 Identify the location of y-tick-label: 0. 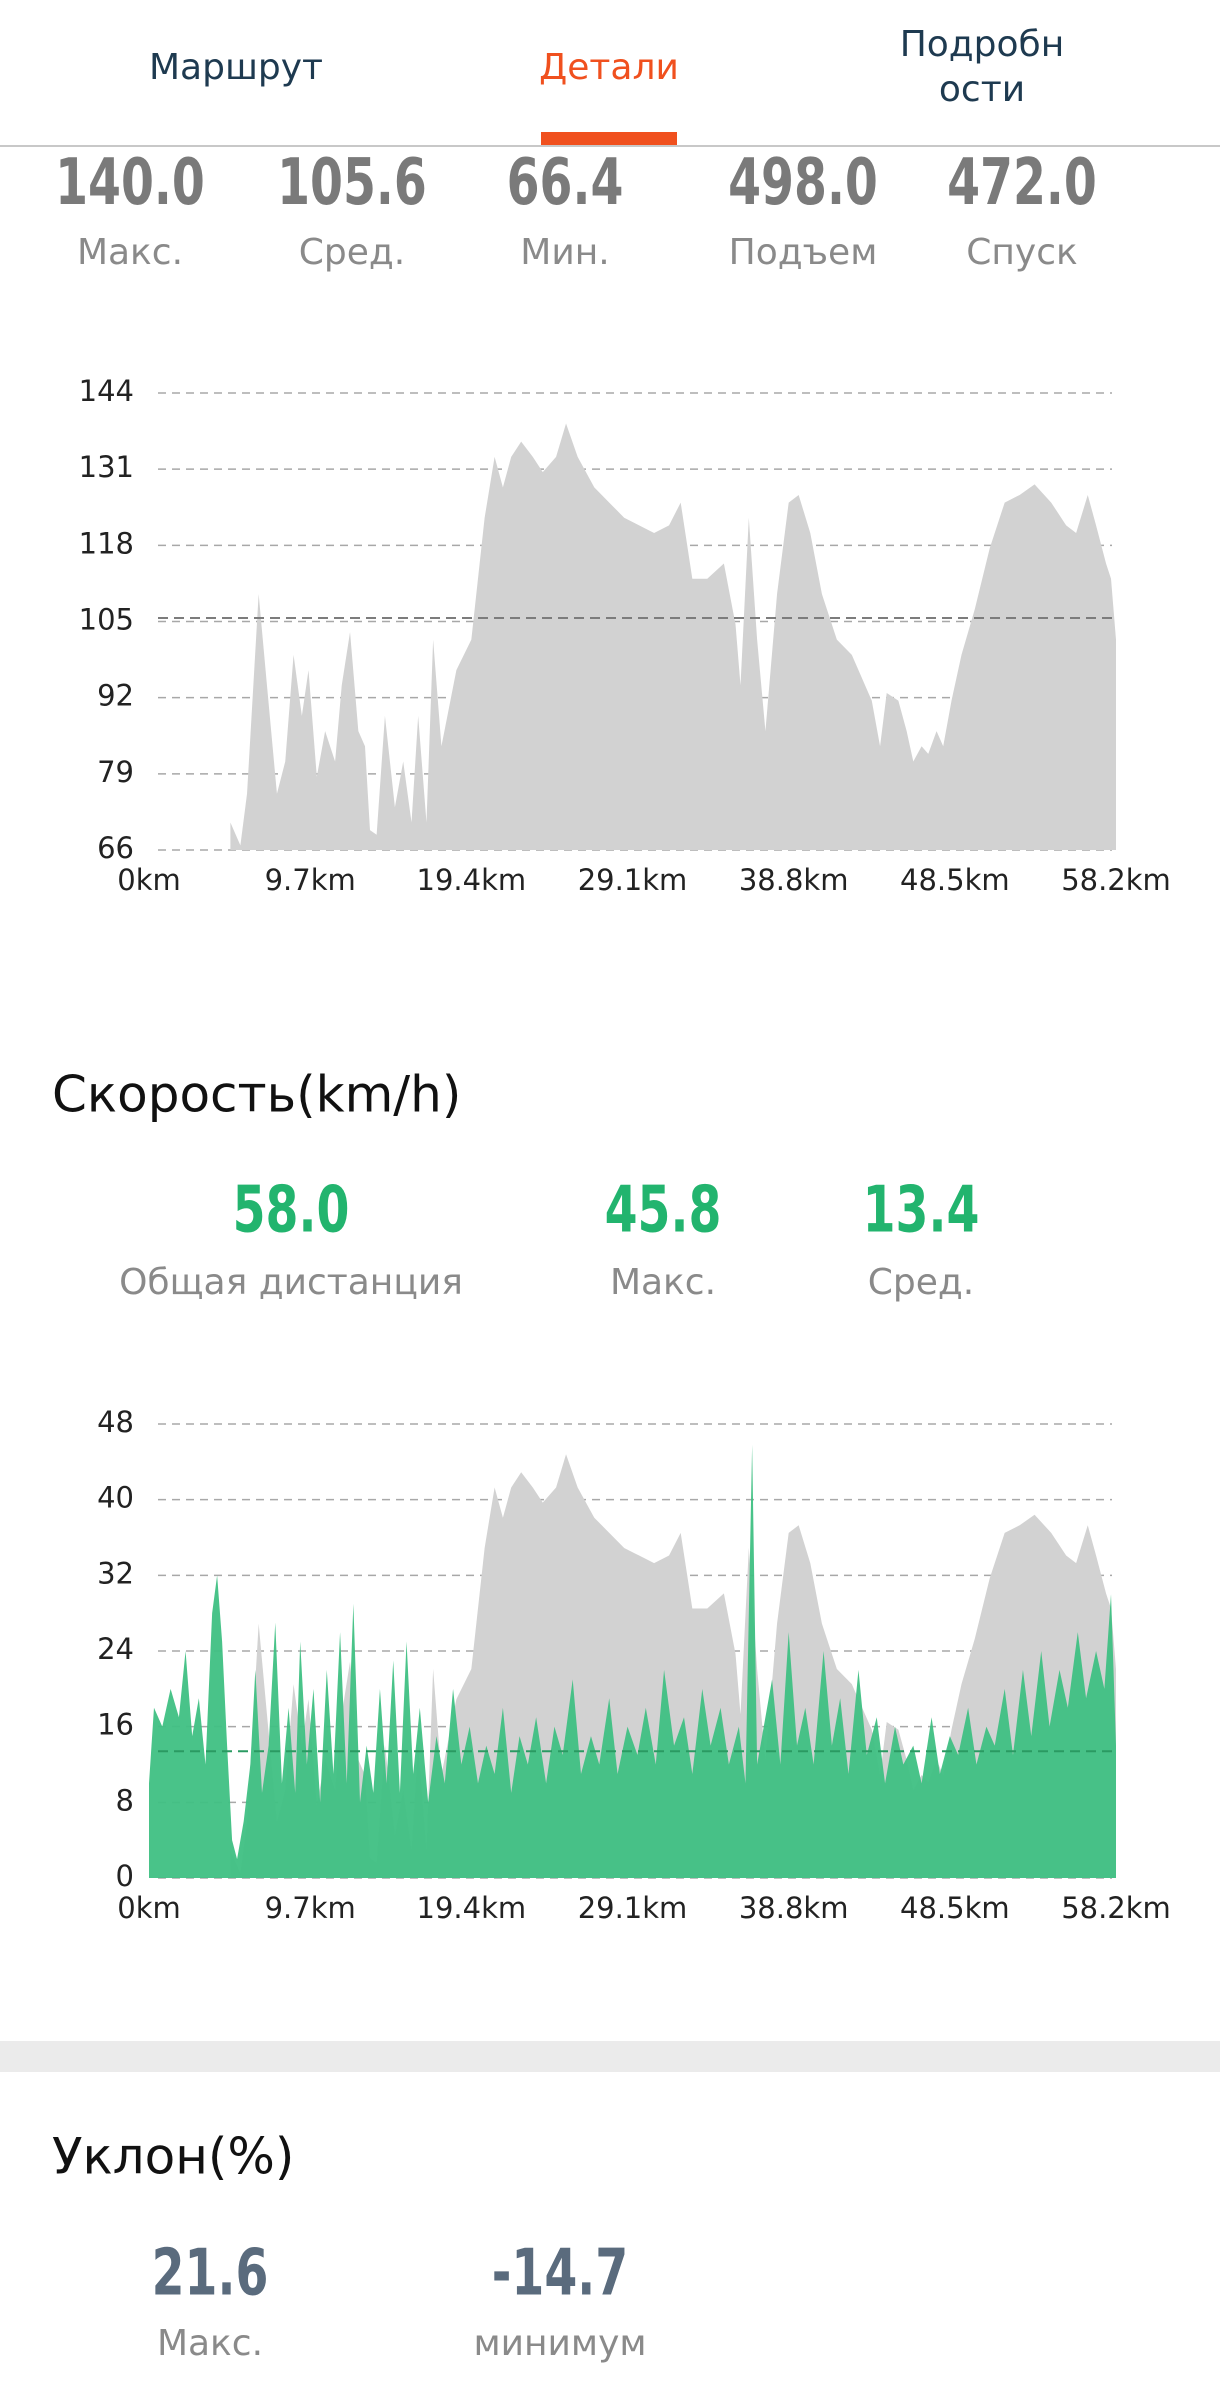
(125, 1876).